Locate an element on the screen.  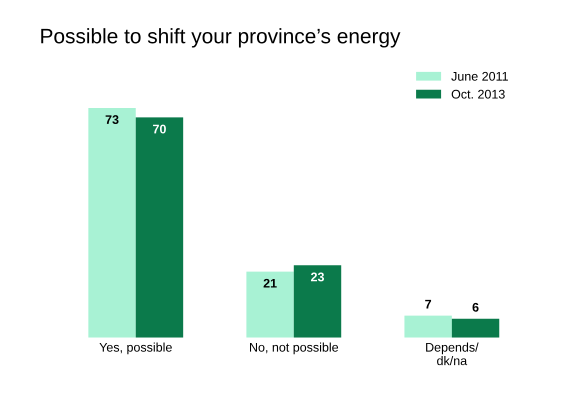
legend-label: Oct. 2013 is located at coordinates (478, 94).